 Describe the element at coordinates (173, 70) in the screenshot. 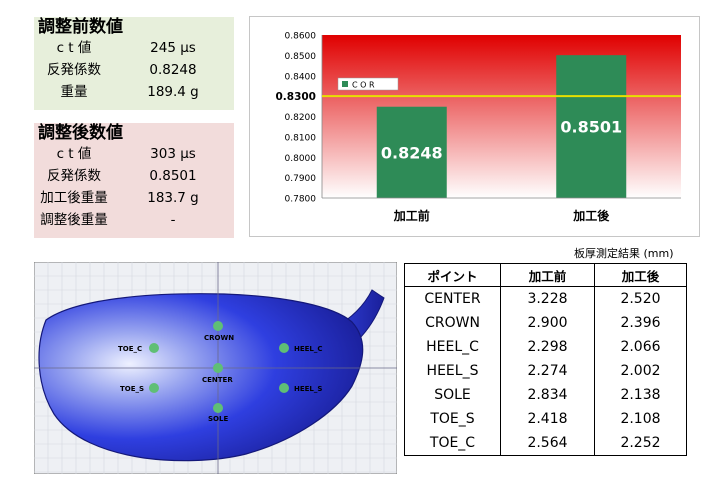

I see `before-cor-value: 0.8248` at that location.